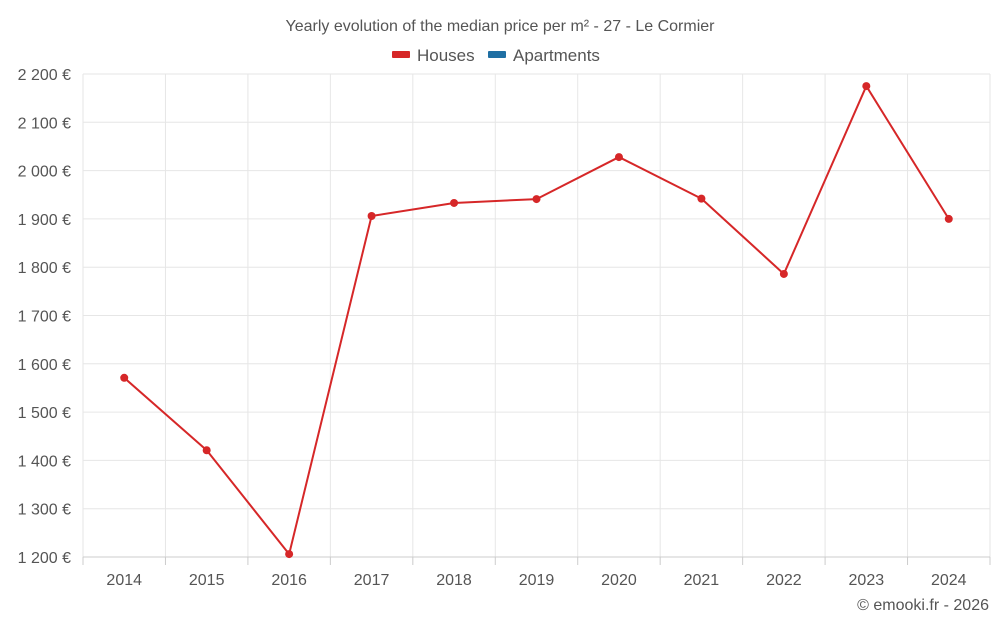  Describe the element at coordinates (372, 580) in the screenshot. I see `x-tick-label: 2017` at that location.